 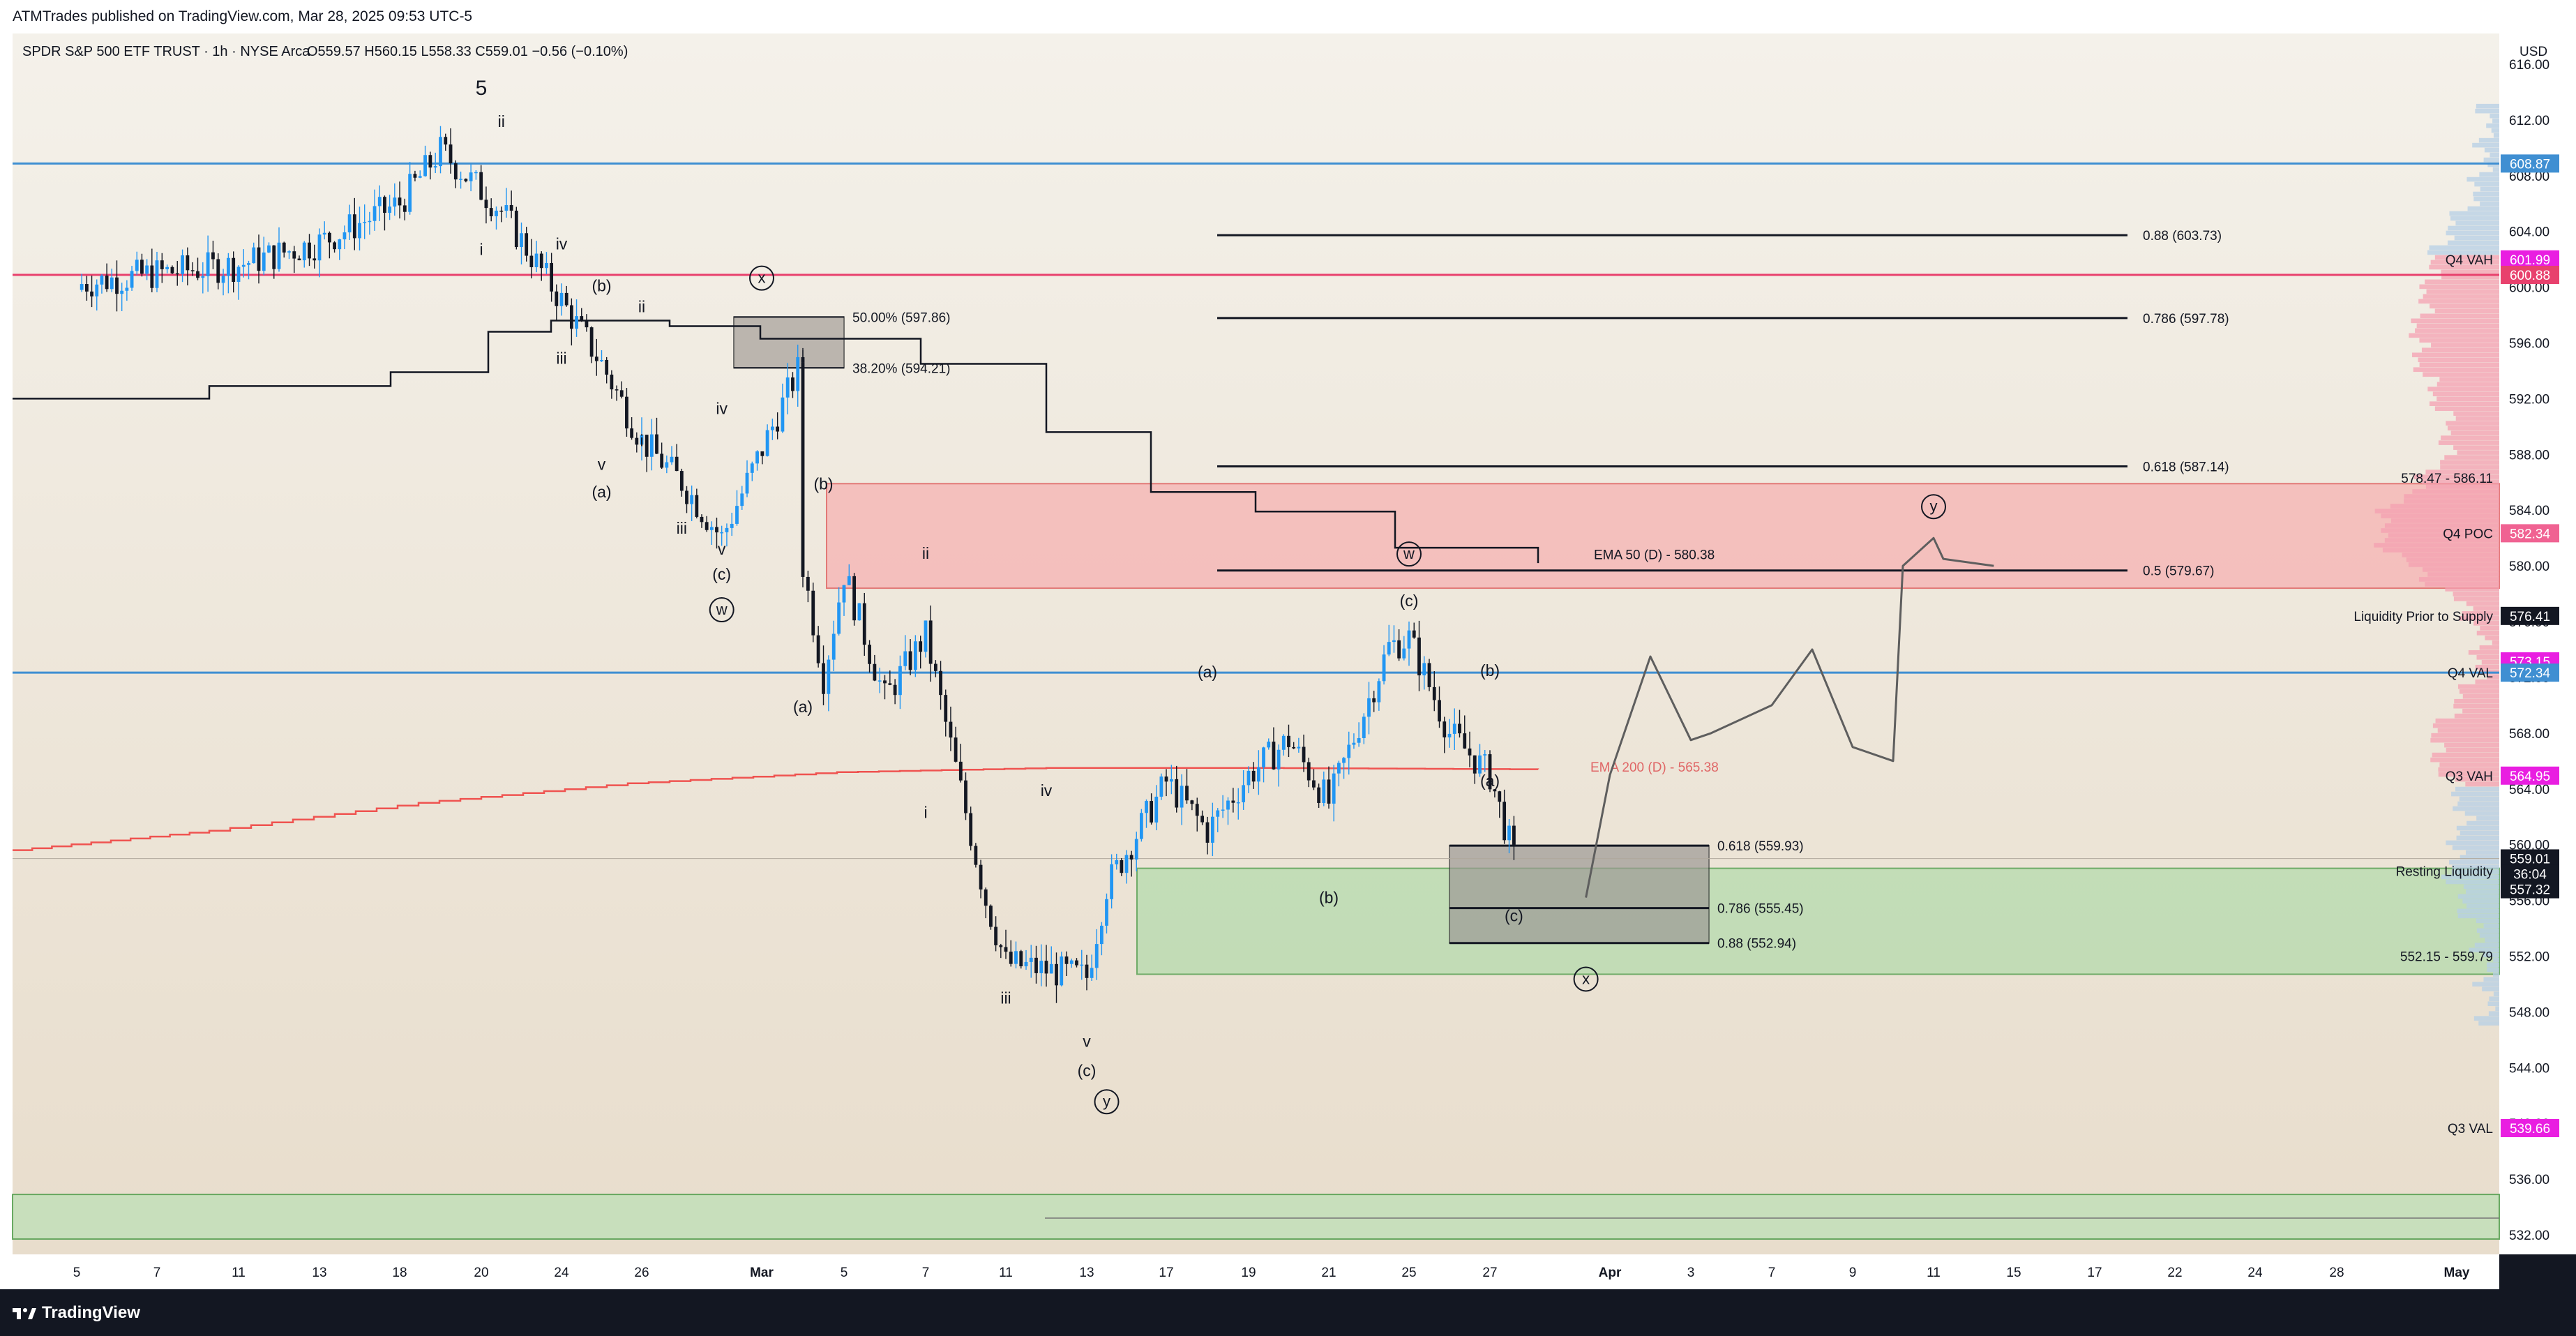 What do you see at coordinates (844, 1273) in the screenshot?
I see `time-tick-label: 5` at bounding box center [844, 1273].